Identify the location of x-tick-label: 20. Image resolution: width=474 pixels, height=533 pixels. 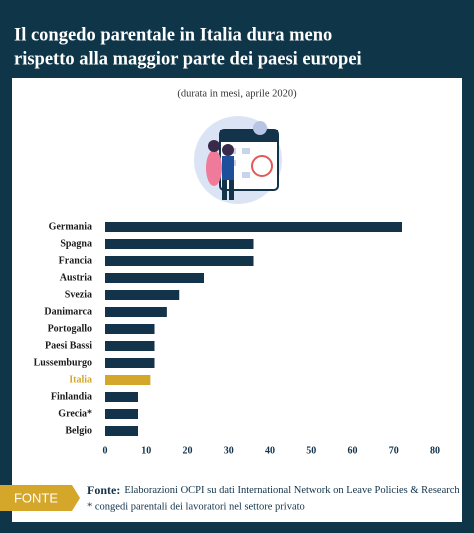
(188, 450).